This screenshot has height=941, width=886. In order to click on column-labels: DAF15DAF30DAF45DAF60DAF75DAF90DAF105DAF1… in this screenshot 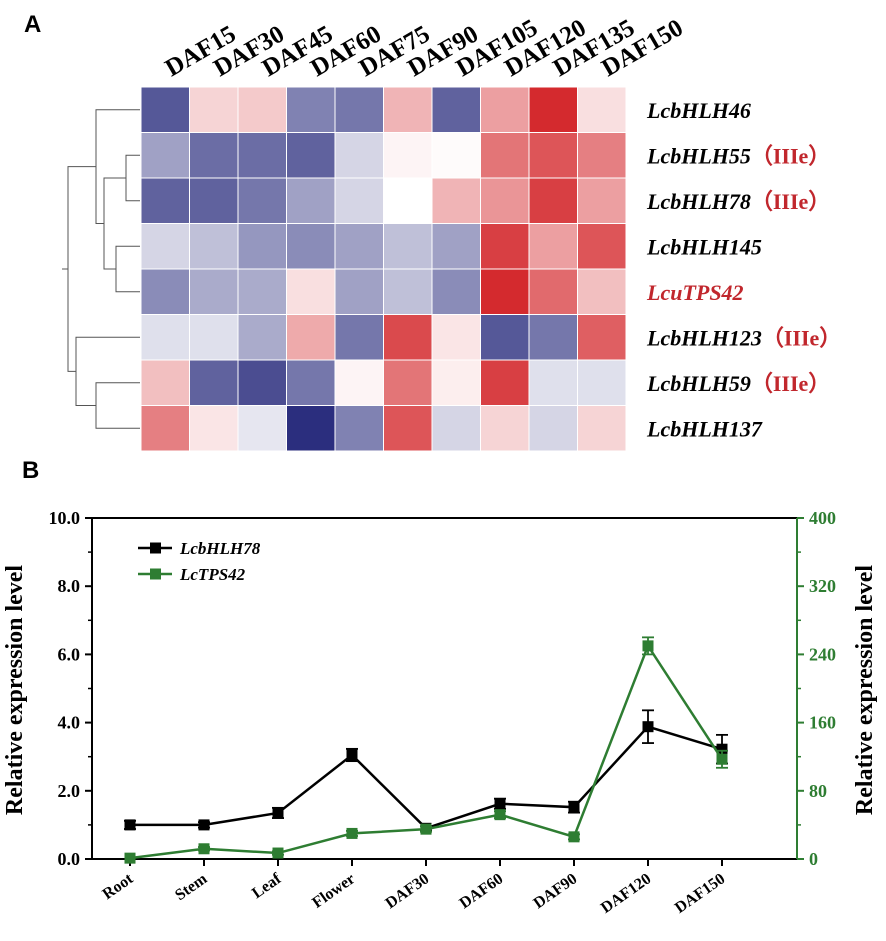, I will do `click(424, 48)`.